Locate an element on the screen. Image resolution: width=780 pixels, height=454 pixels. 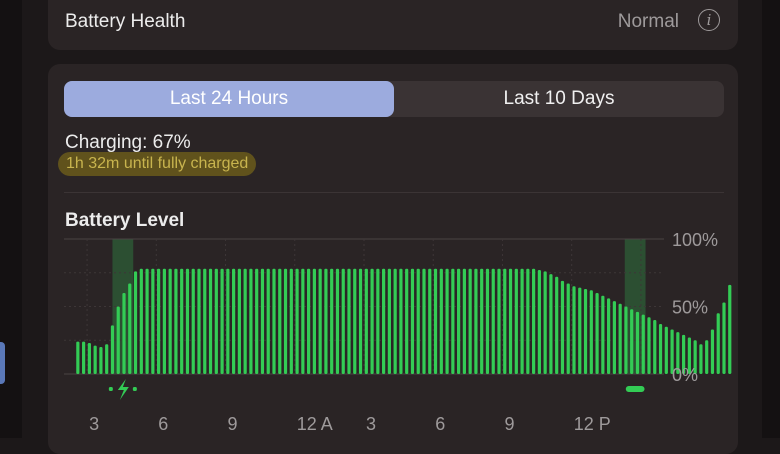
charging-bar-icon is located at coordinates (635, 389).